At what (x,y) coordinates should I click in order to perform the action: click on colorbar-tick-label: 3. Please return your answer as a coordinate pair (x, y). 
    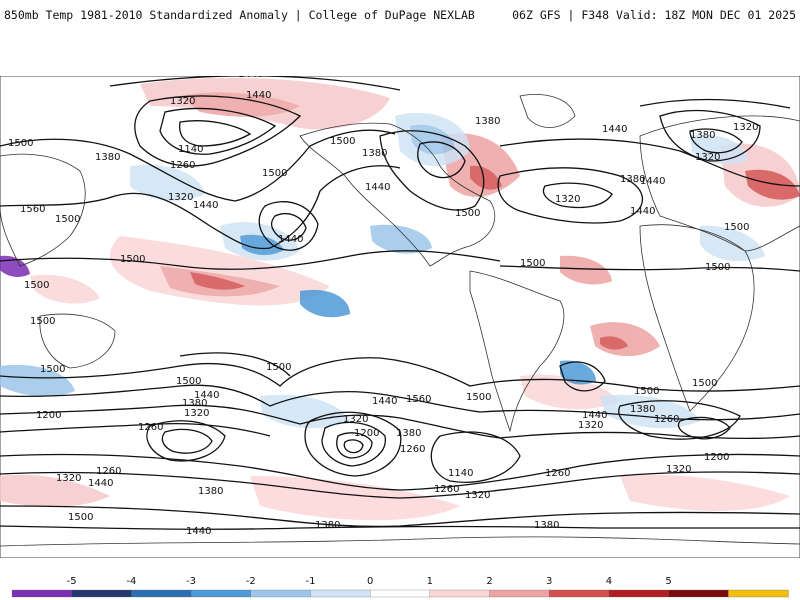
    Looking at the image, I should click on (549, 581).